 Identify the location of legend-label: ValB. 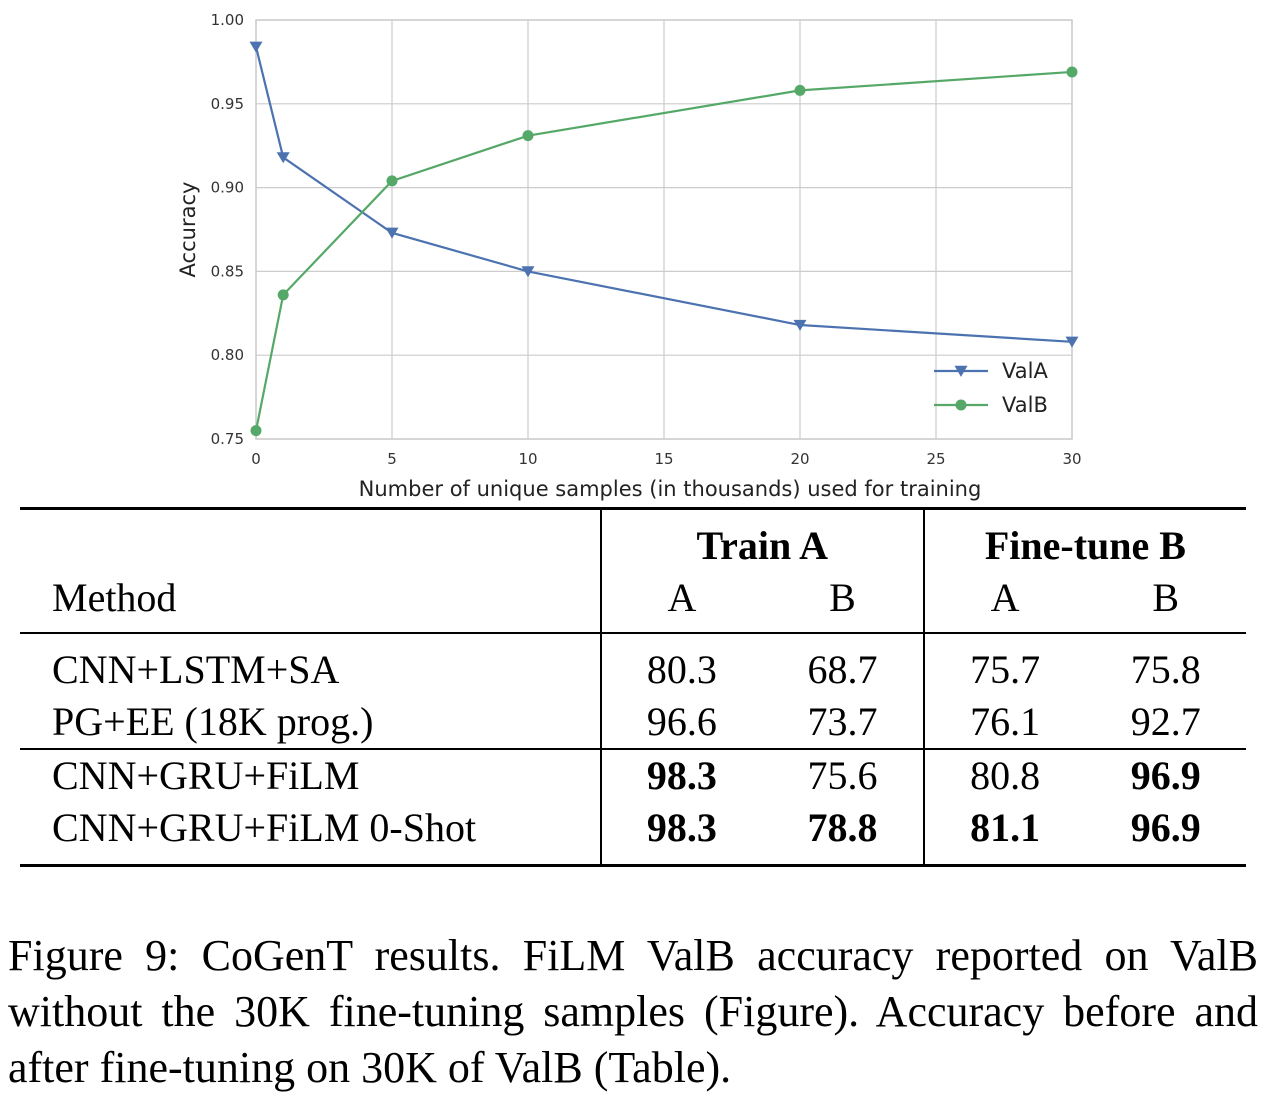
(1025, 405).